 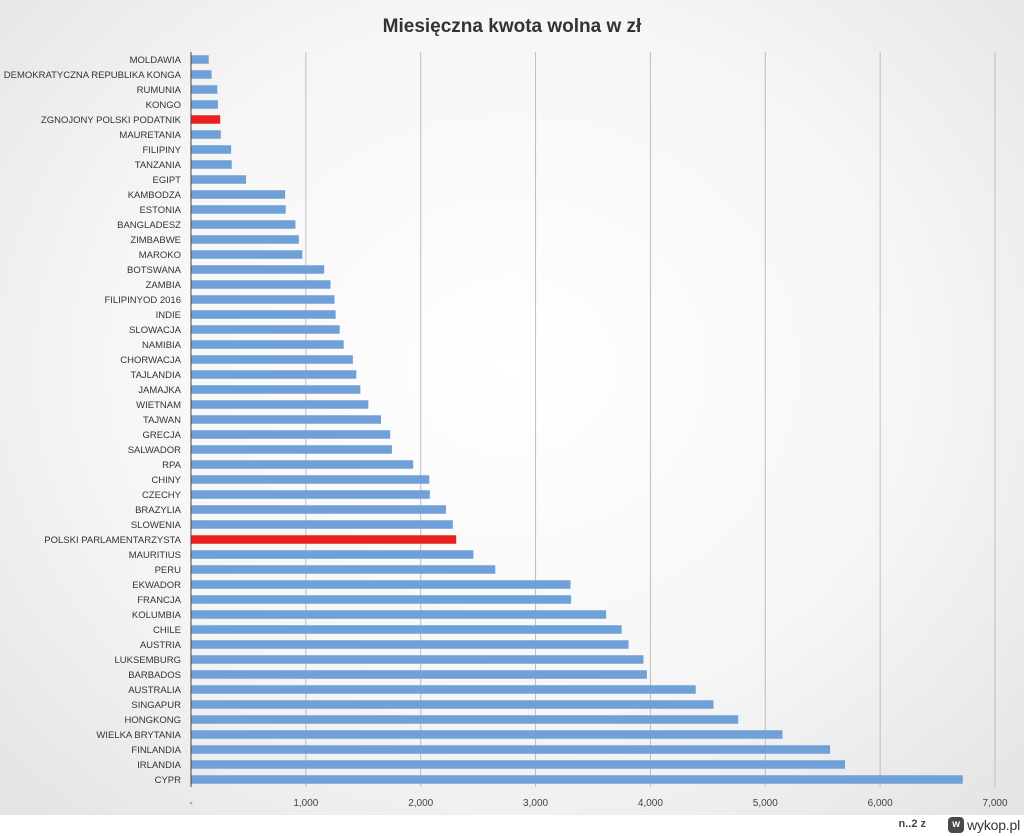 I want to click on category-label: MOLDAWIA, so click(x=156, y=60).